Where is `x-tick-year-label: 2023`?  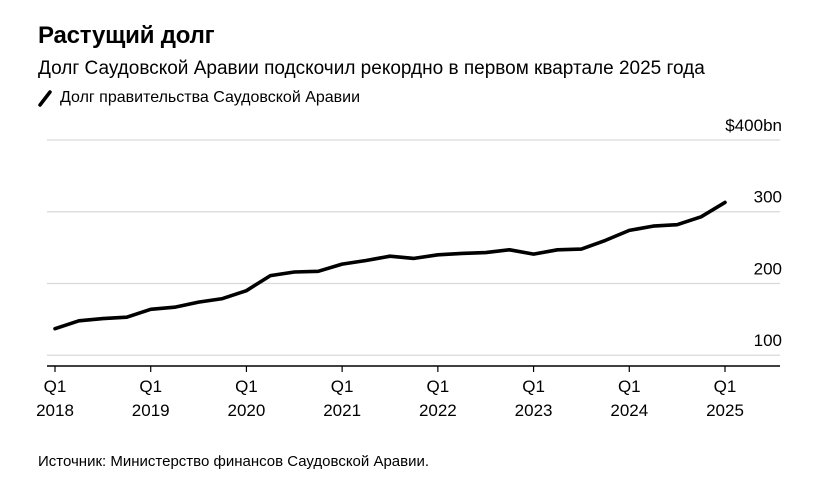
x-tick-year-label: 2023 is located at coordinates (534, 410).